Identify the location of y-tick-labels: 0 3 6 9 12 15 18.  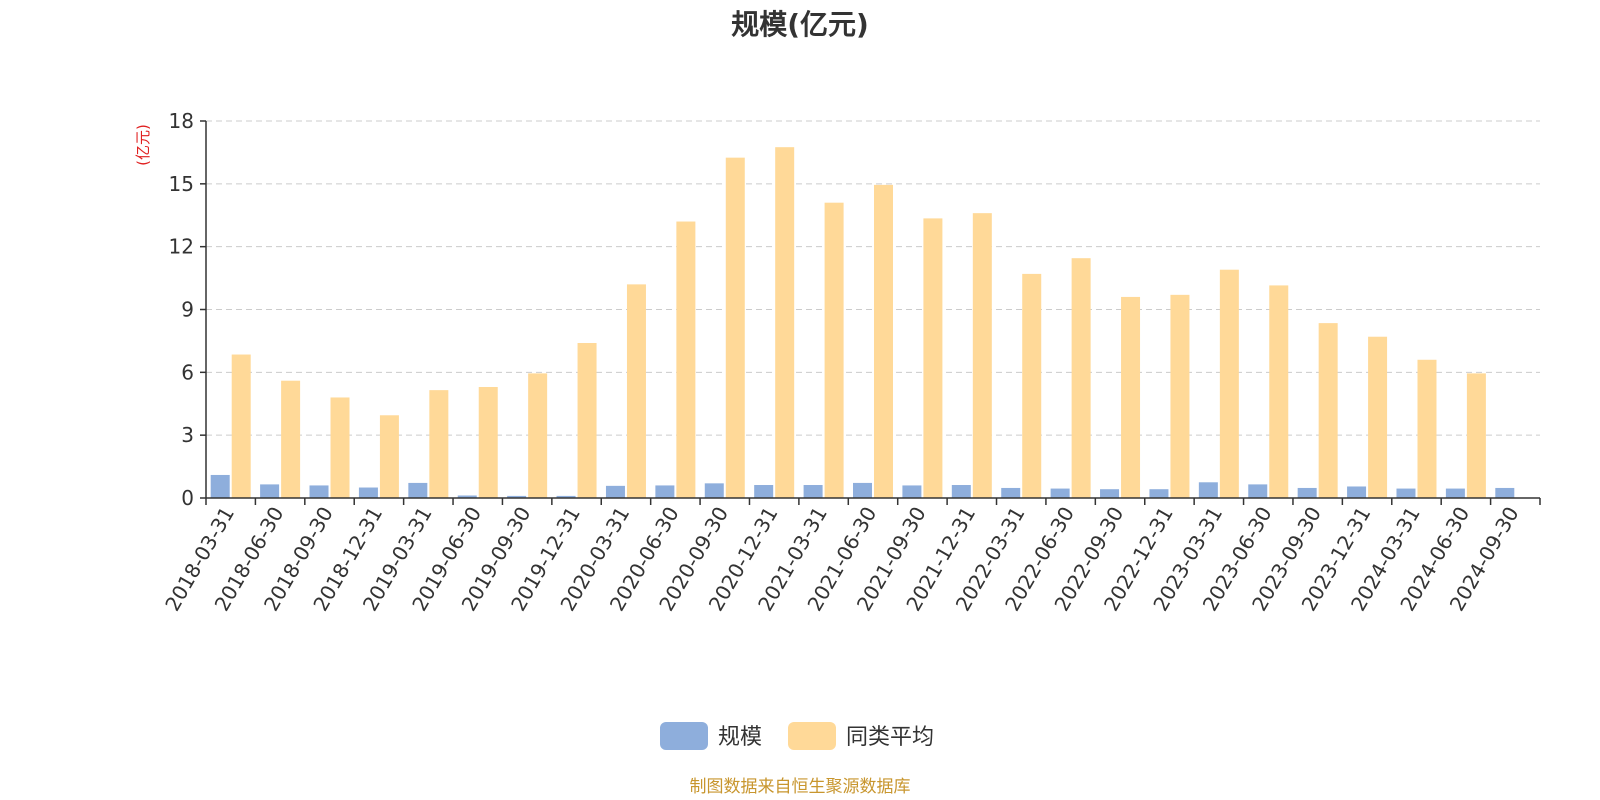
(187, 309).